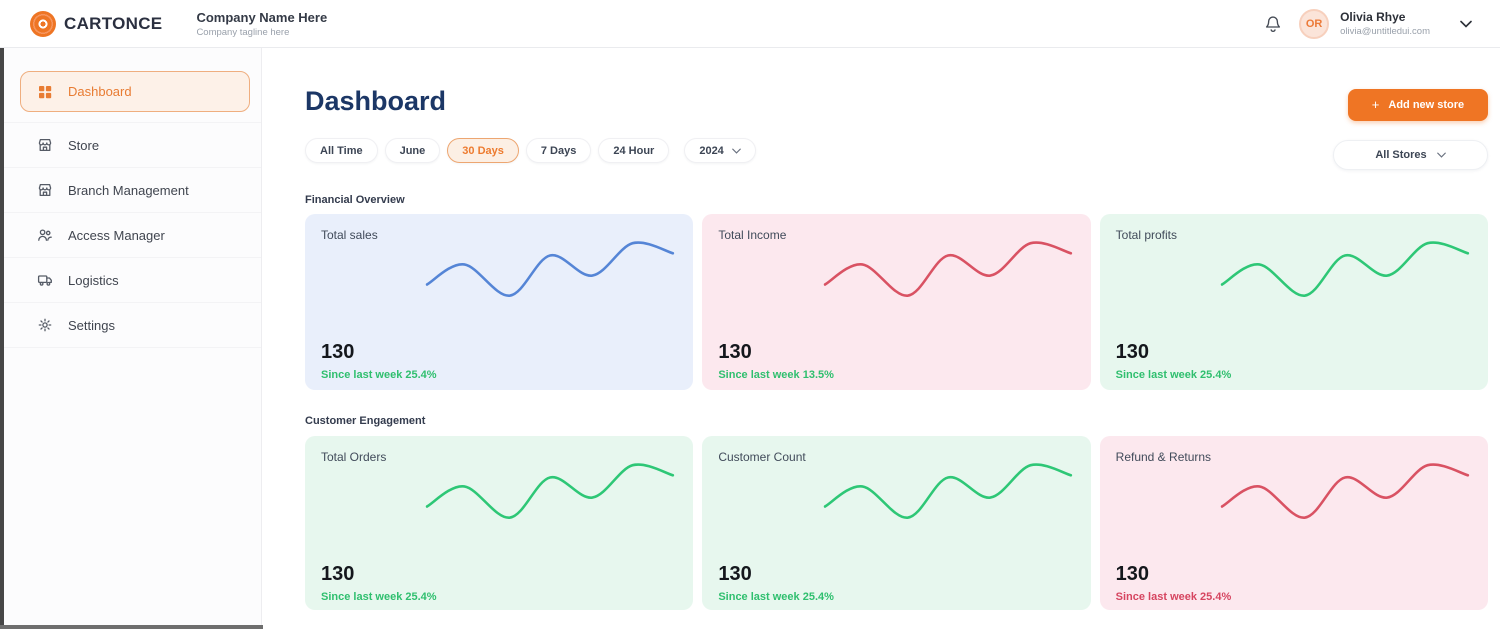 The height and width of the screenshot is (629, 1500). I want to click on window-left-edge, so click(2, 338).